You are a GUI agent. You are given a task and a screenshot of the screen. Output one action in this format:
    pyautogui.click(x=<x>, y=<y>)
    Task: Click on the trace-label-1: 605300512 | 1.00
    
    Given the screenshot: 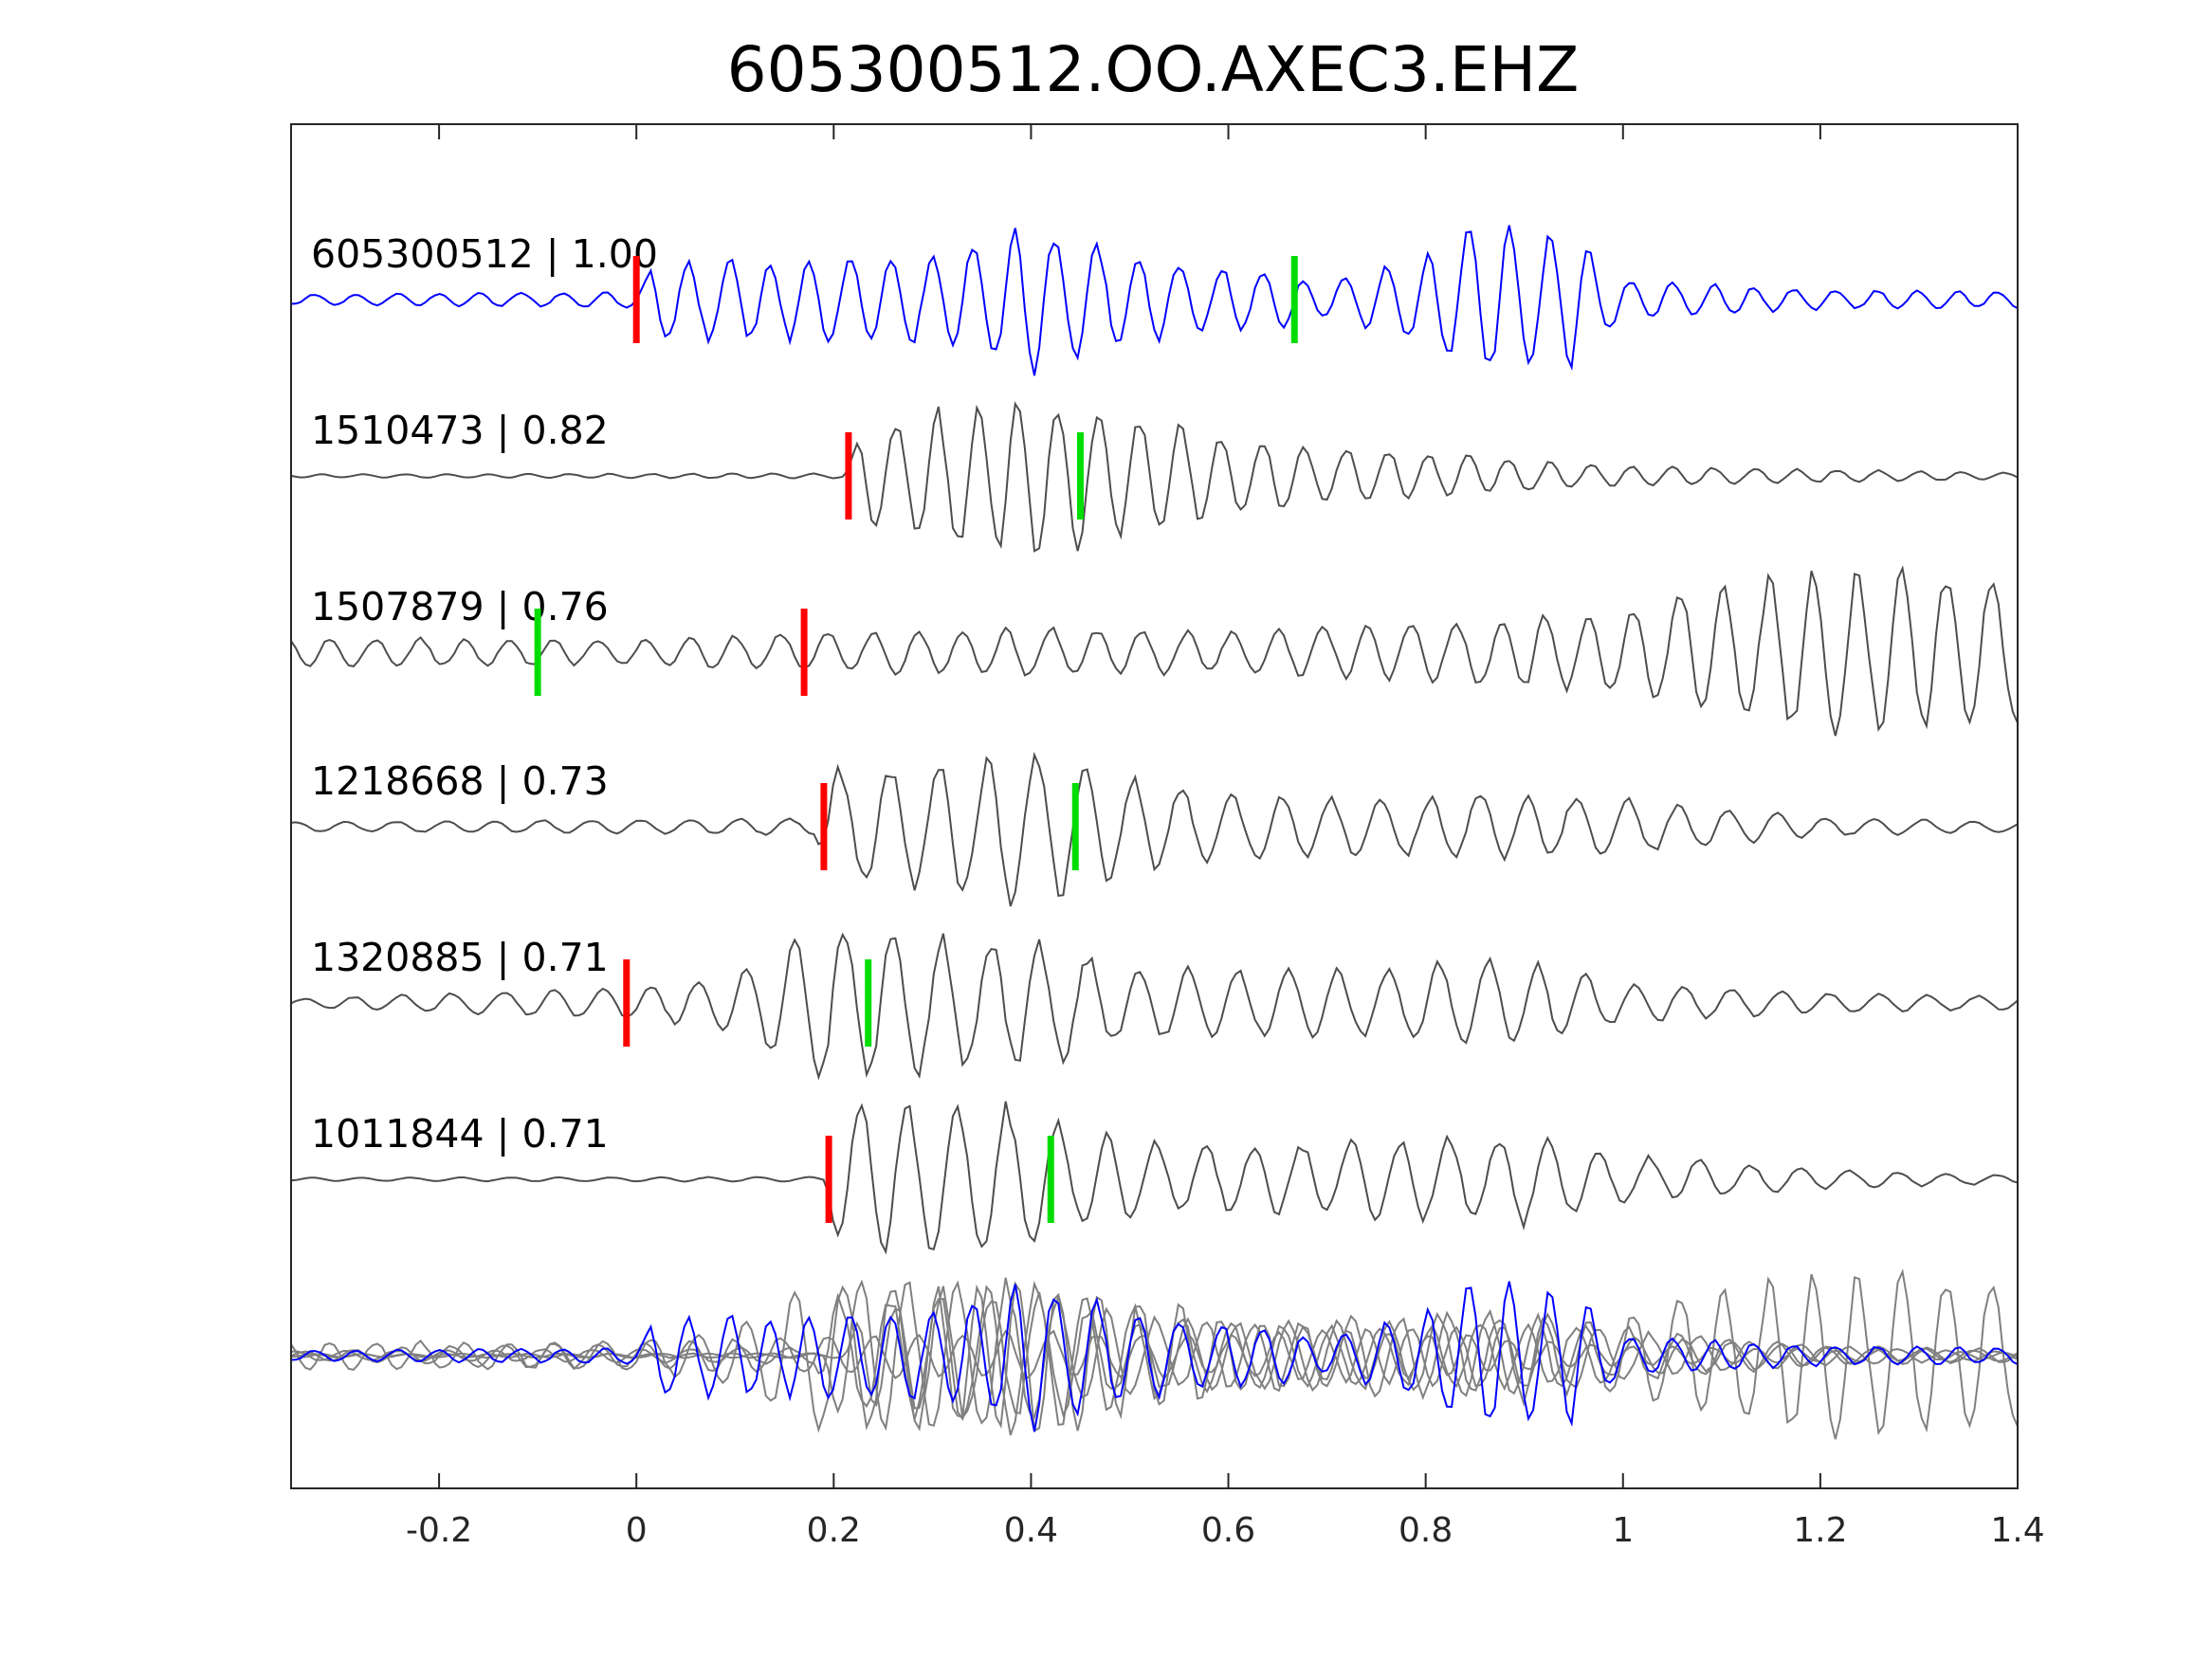 What is the action you would take?
    pyautogui.click(x=484, y=254)
    